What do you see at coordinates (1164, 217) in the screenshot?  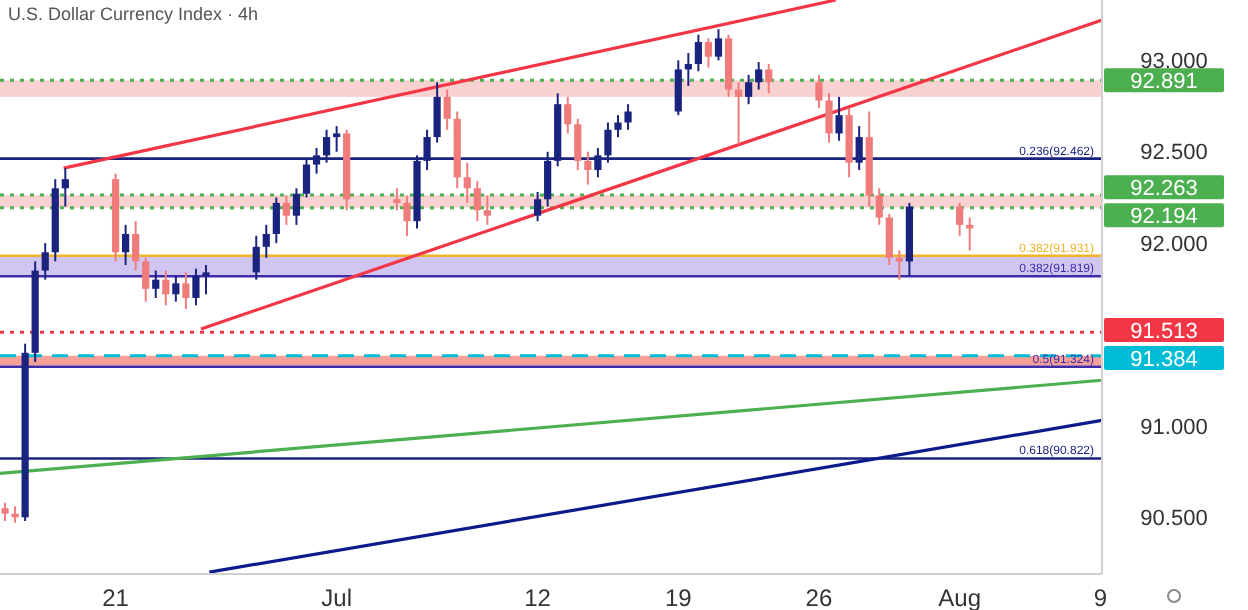 I see `ref-line-label: 92.194` at bounding box center [1164, 217].